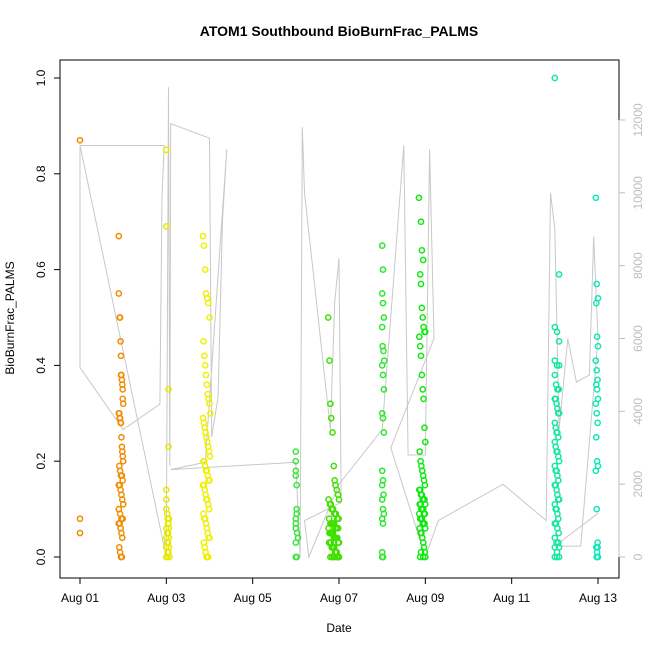 The width and height of the screenshot is (650, 650). Describe the element at coordinates (166, 598) in the screenshot. I see `x-tick-label: Aug 03` at that location.